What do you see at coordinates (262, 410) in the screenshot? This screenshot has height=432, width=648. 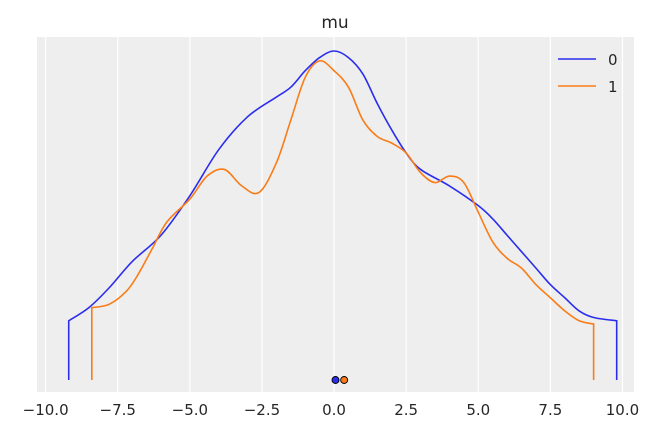 I see `x-tick-label: −2.5` at bounding box center [262, 410].